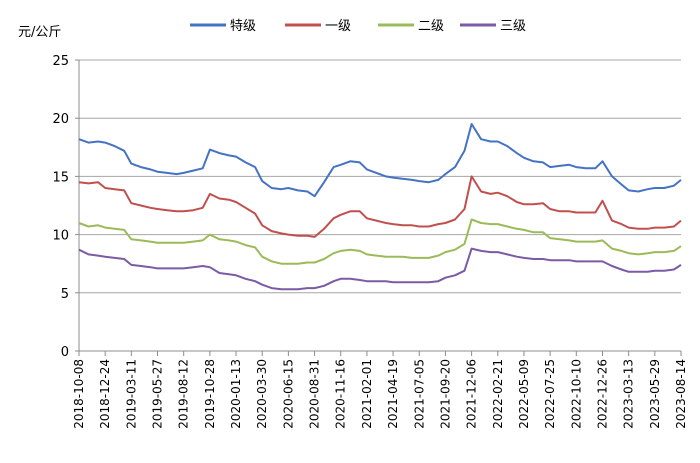  I want to click on x-tick-label: 2021-12-06, so click(472, 394).